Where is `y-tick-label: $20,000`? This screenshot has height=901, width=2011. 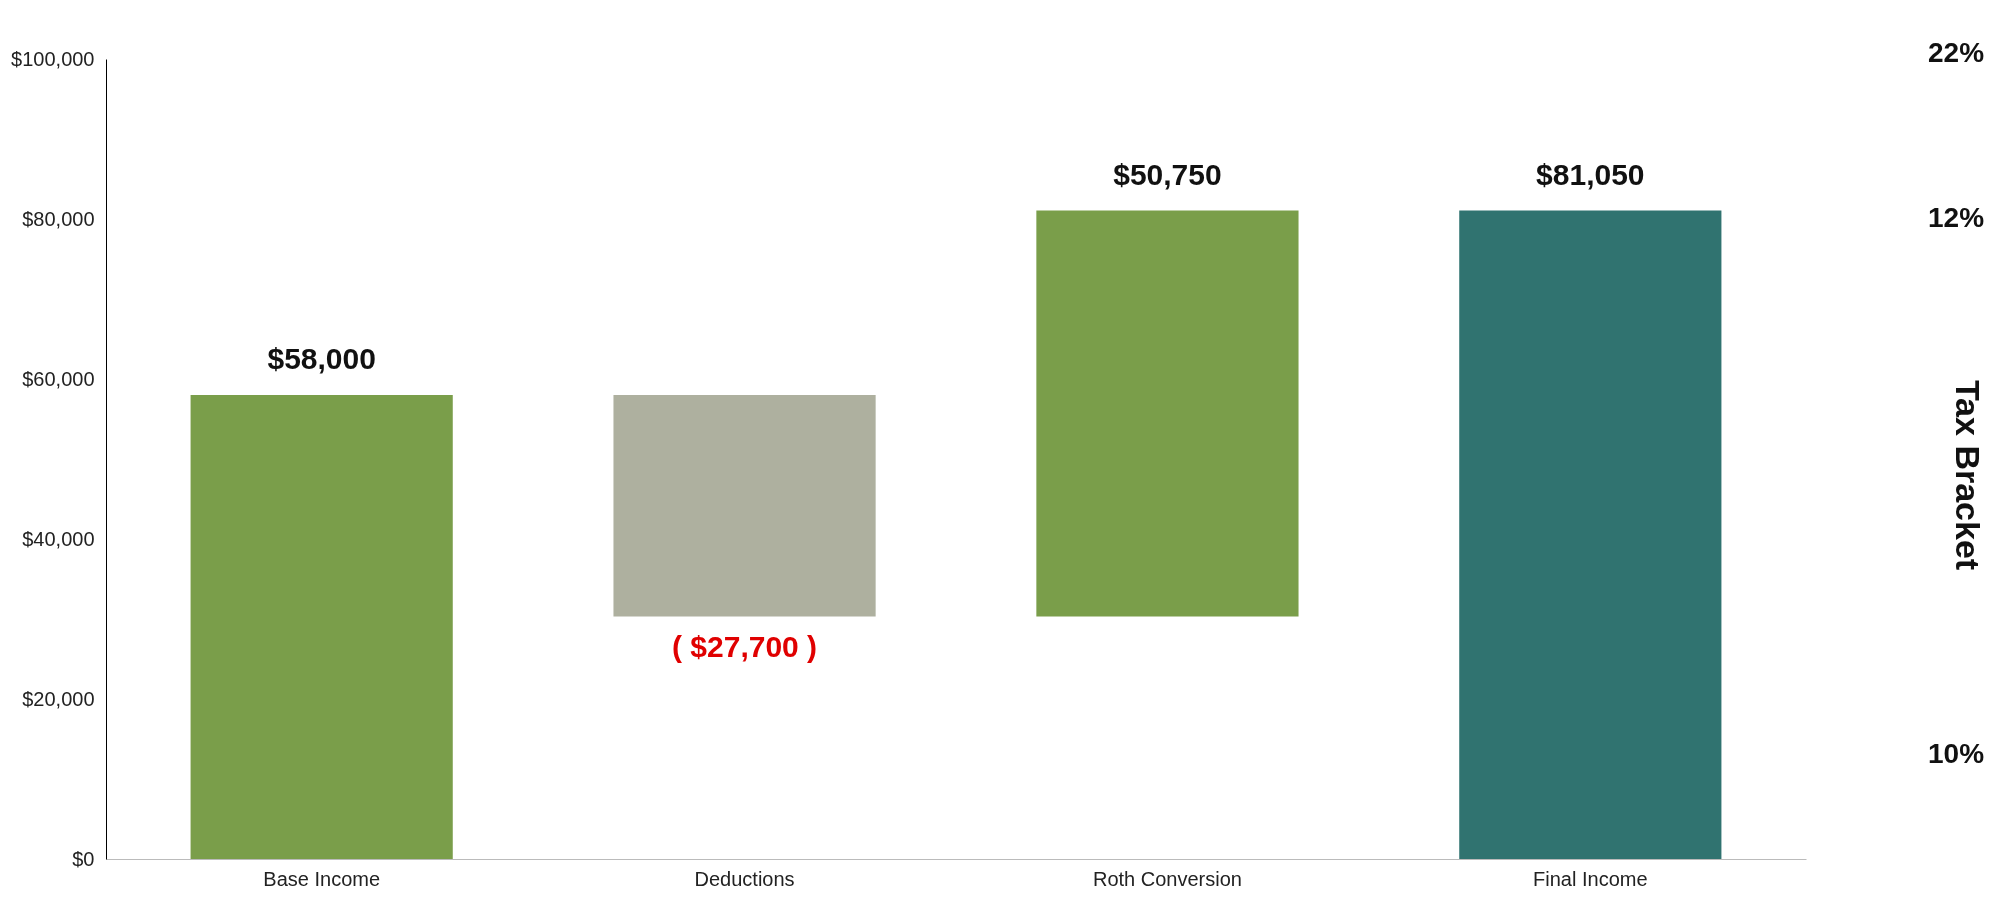
y-tick-label: $20,000 is located at coordinates (58, 698).